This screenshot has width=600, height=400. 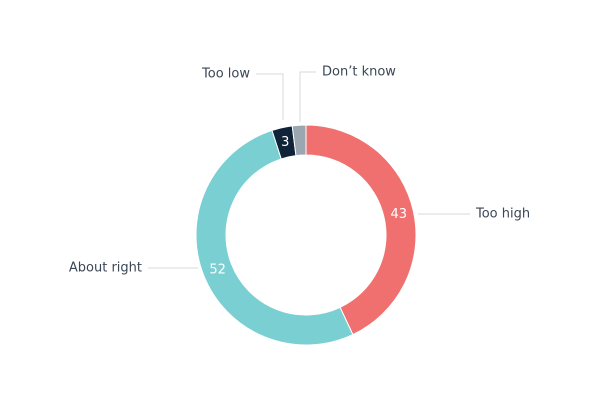 What do you see at coordinates (359, 72) in the screenshot?
I see `category-label-don-t-know: Don’t know` at bounding box center [359, 72].